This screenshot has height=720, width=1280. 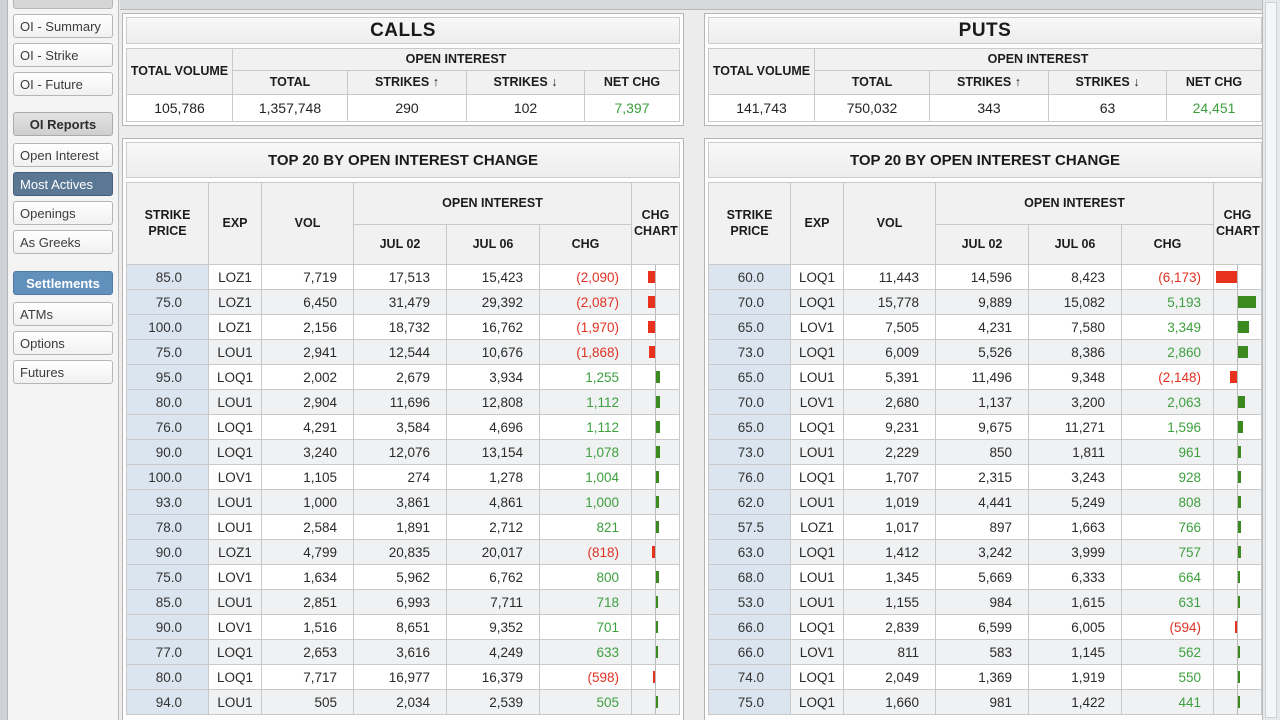 I want to click on strike-cell: 73.0, so click(x=749, y=452).